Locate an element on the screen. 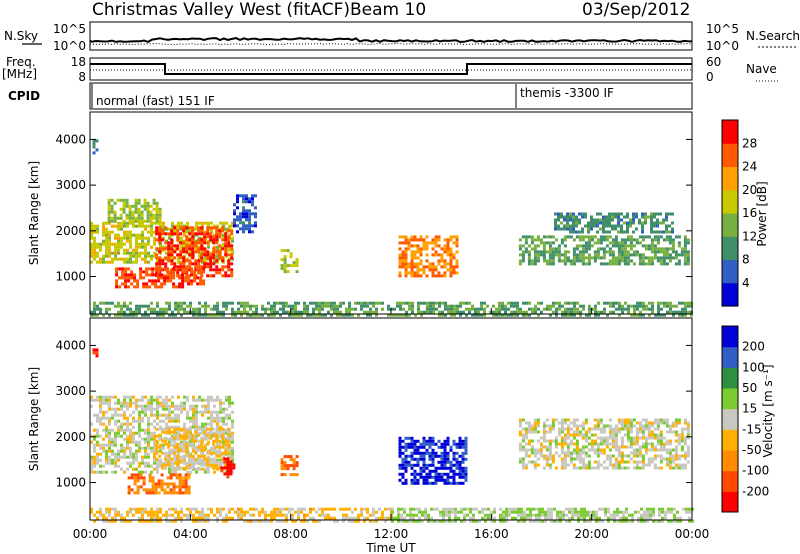 This screenshot has width=800, height=554. velocity-colorbar-tick-0: -200 is located at coordinates (755, 491).